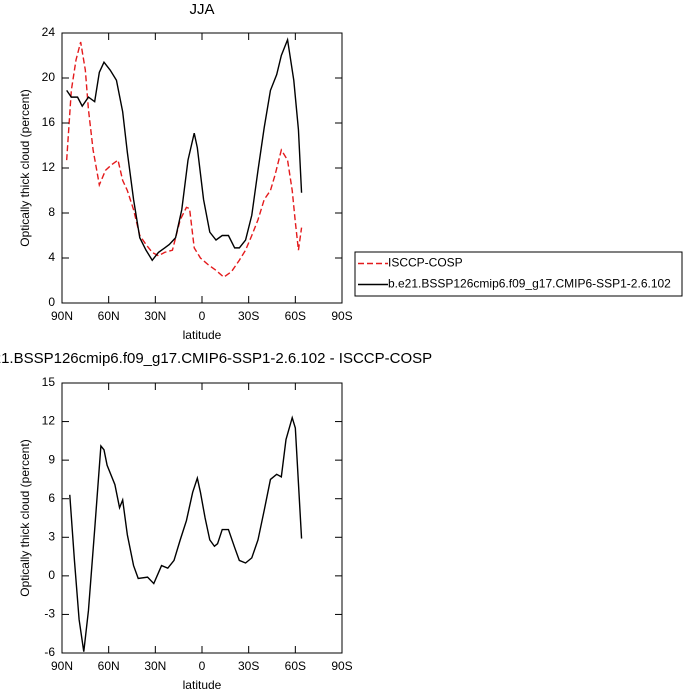  I want to click on y-tick-label: 6, so click(51, 498).